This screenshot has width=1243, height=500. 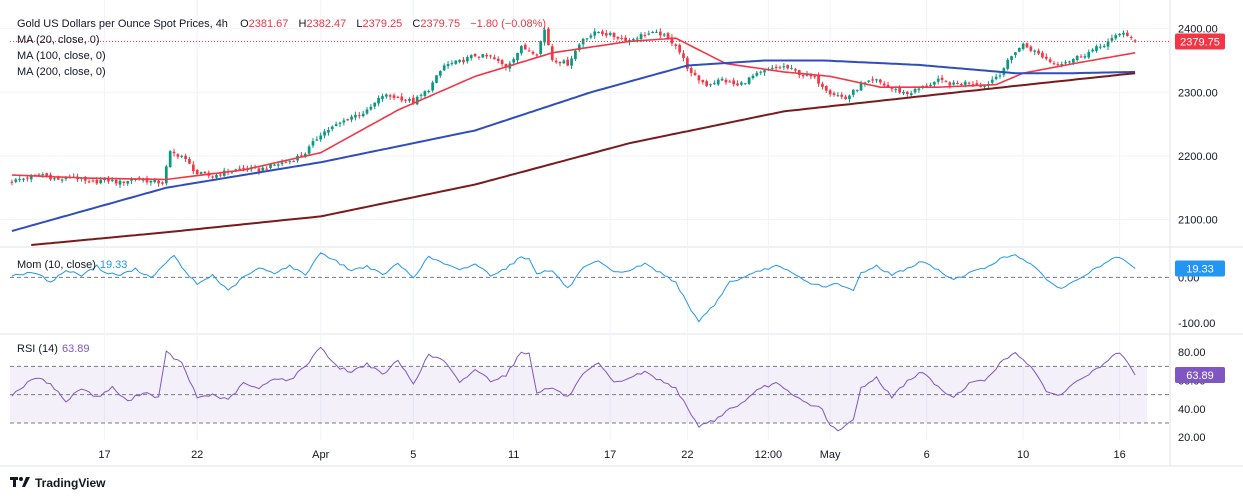 I want to click on rsi-tick-label: 80.00, so click(x=1192, y=353).